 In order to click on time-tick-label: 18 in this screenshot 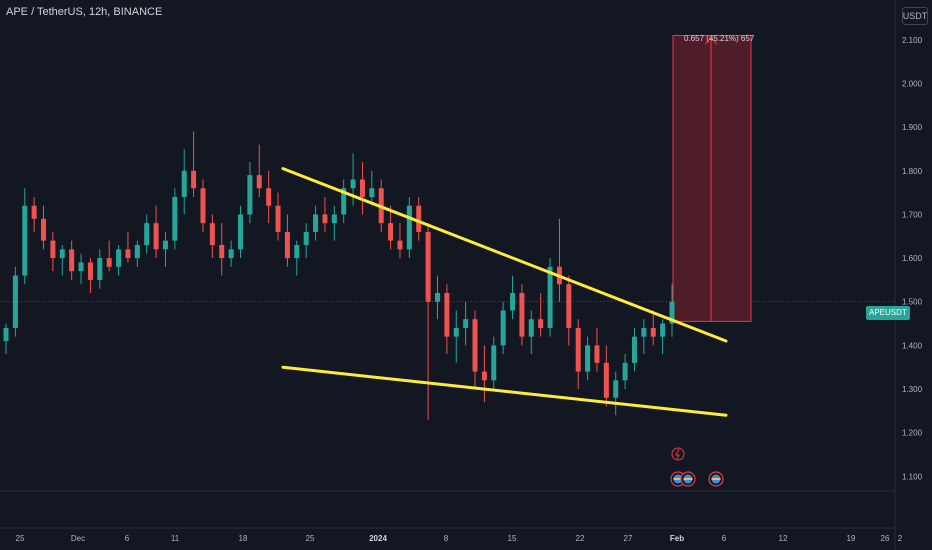, I will do `click(243, 538)`.